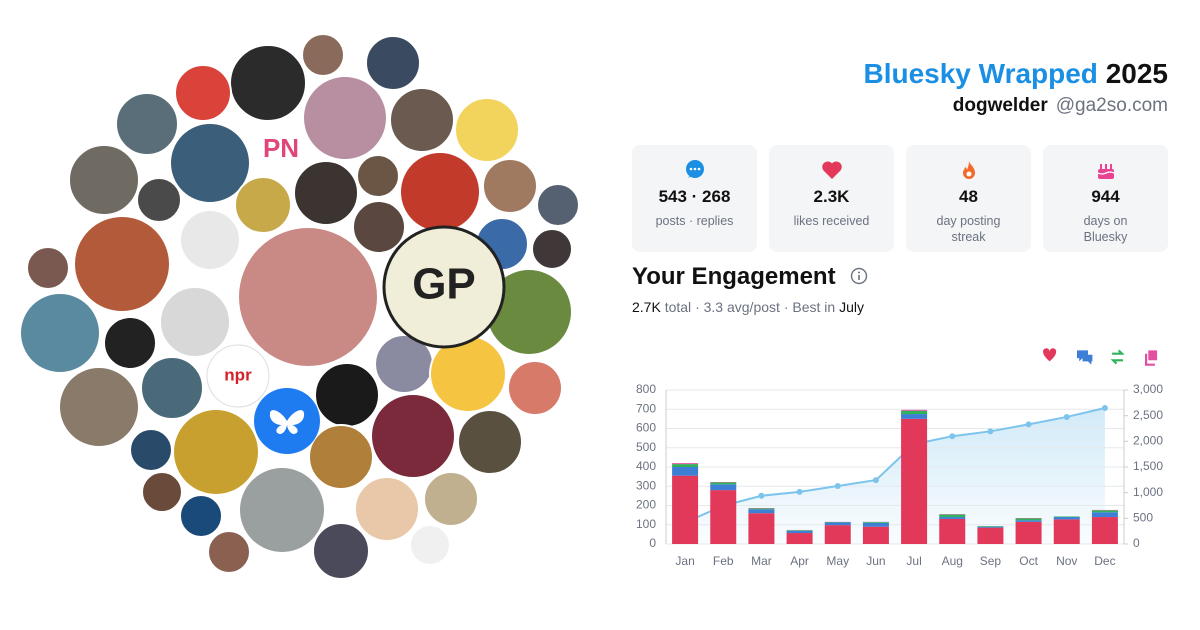 This screenshot has height=630, width=1200. Describe the element at coordinates (1143, 518) in the screenshot. I see `y2-tick-label: 500` at that location.